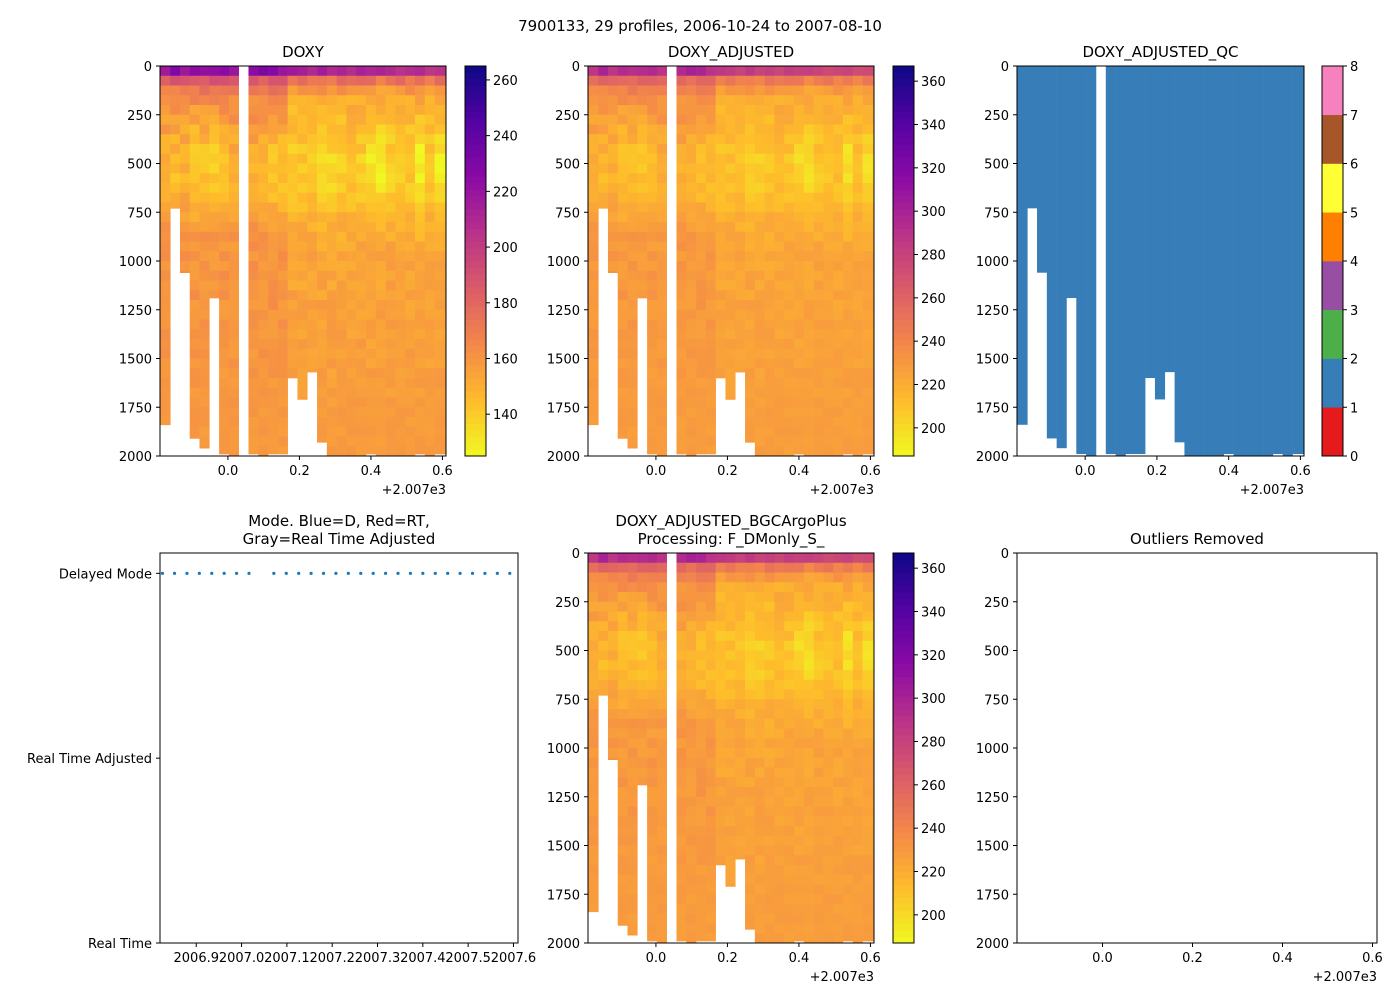  Describe the element at coordinates (996, 116) in the screenshot. I see `y-tick-label: 250` at that location.